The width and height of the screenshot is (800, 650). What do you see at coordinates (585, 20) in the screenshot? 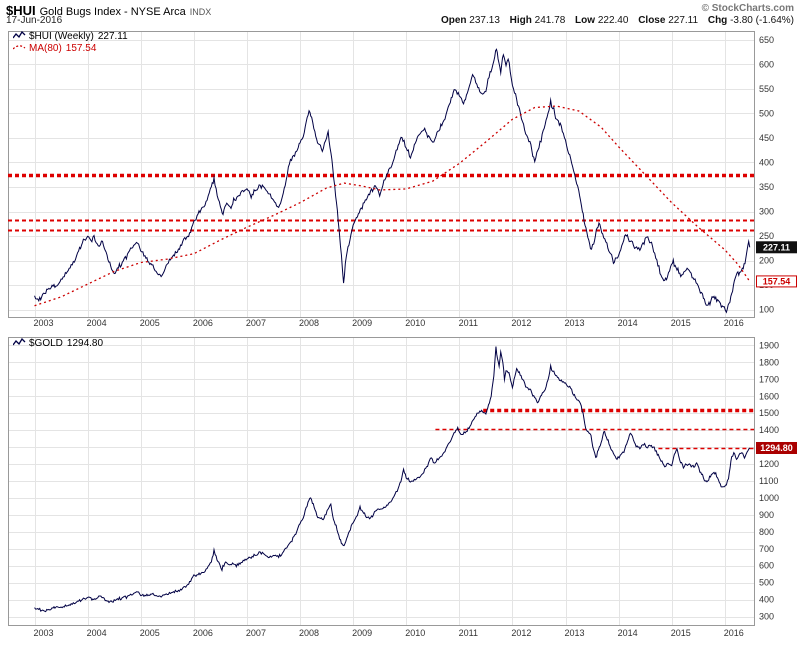
I see `low-label: Low` at bounding box center [585, 20].